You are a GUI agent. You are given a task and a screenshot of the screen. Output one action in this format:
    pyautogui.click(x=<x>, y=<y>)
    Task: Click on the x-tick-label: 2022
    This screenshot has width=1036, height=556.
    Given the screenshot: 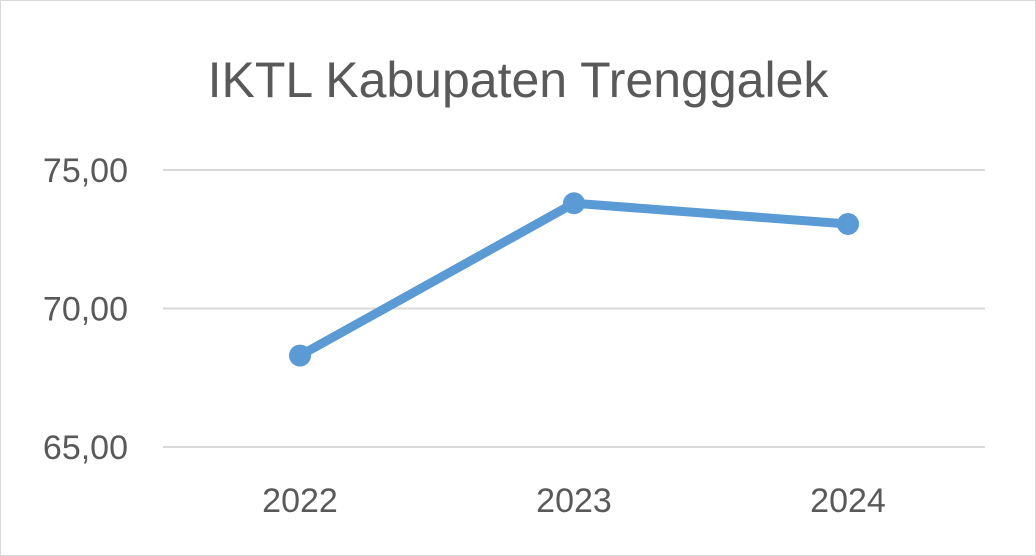 What is the action you would take?
    pyautogui.click(x=300, y=501)
    